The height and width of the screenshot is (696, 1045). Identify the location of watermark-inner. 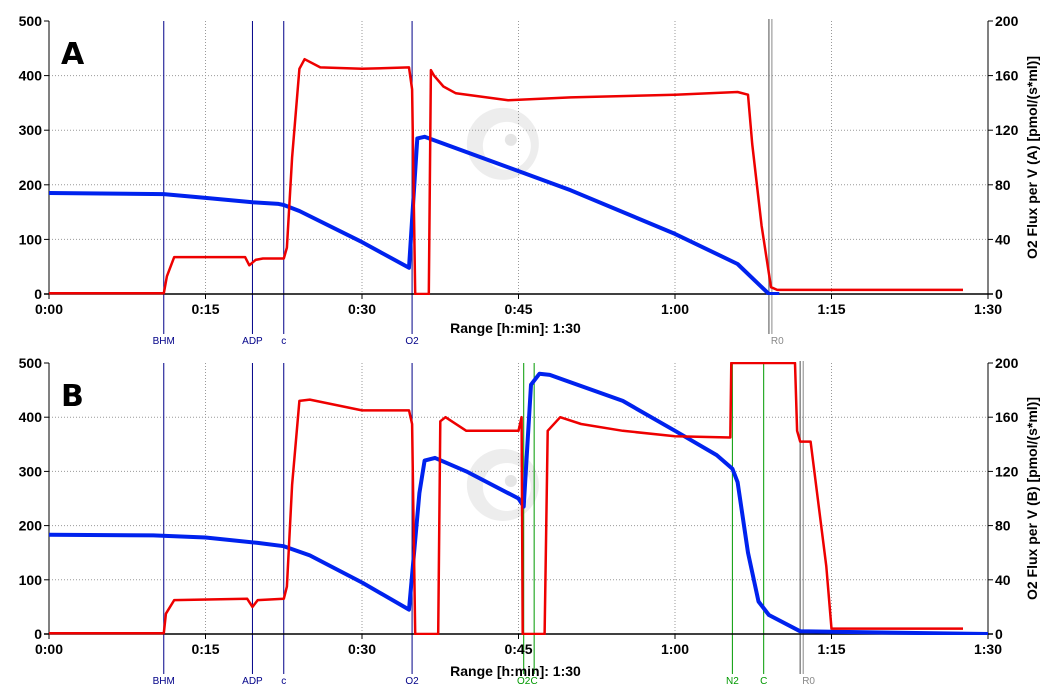
(506, 145).